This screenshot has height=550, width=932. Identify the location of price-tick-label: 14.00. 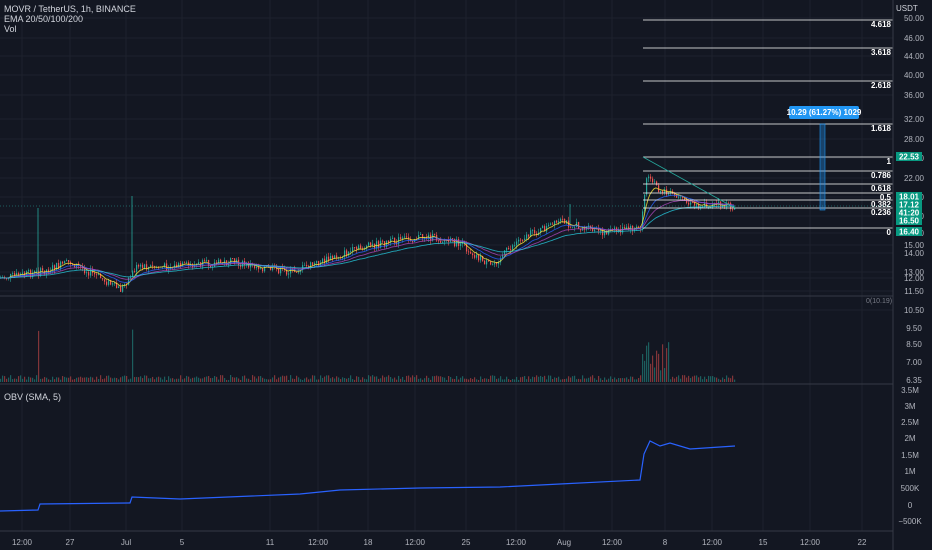
(914, 253).